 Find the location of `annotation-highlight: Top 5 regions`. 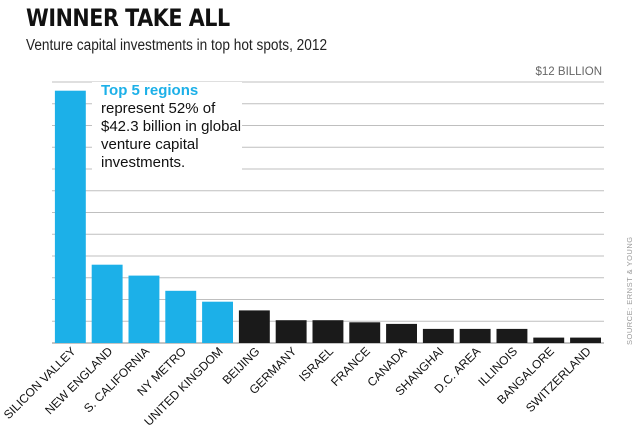

annotation-highlight: Top 5 regions is located at coordinates (149, 90).